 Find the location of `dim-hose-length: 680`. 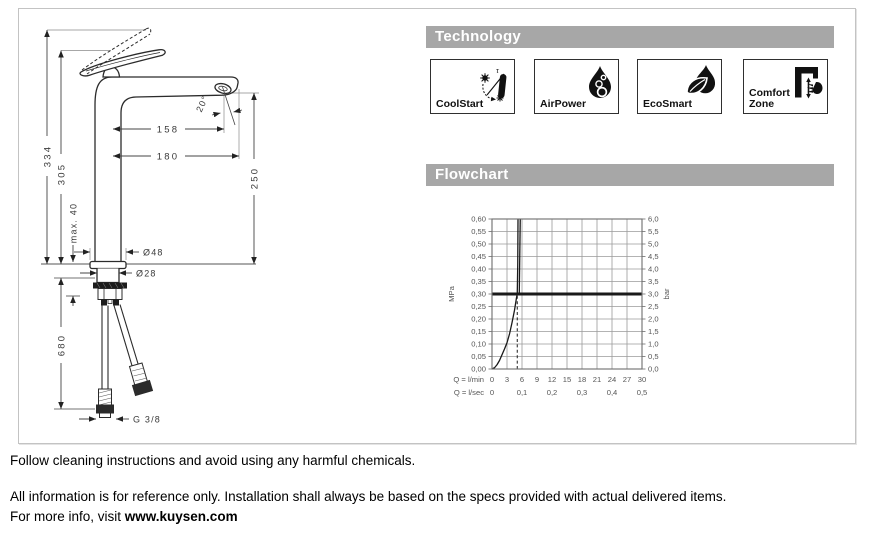

dim-hose-length: 680 is located at coordinates (62, 345).